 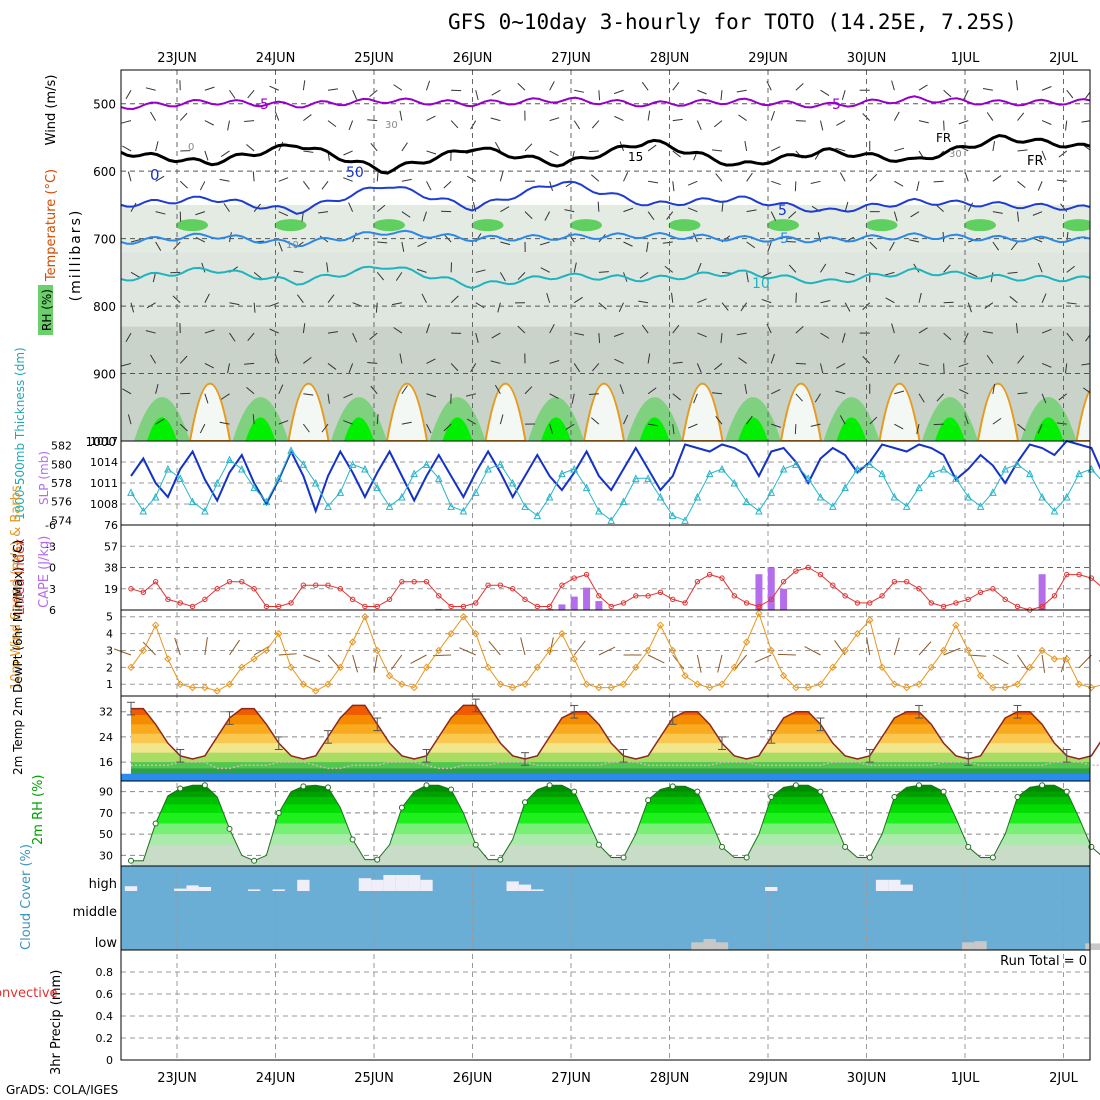 What do you see at coordinates (670, 58) in the screenshot?
I see `x-tick-top: 28JUN` at bounding box center [670, 58].